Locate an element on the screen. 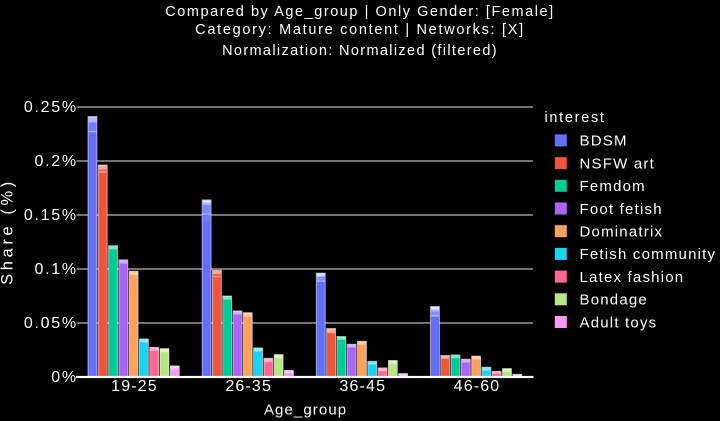  svg-text: Dominatrix is located at coordinates (622, 232).